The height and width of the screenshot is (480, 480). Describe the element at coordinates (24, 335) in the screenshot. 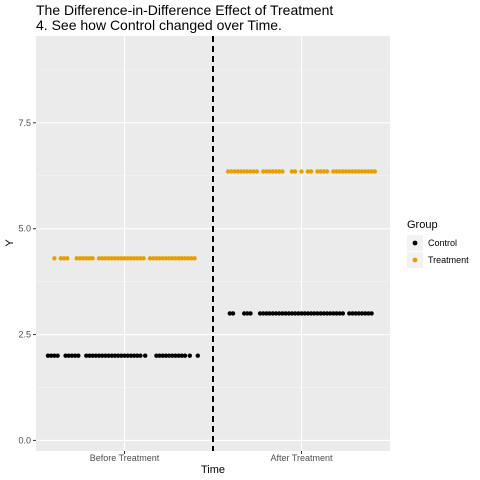

I see `y-tick-label: 2.5` at that location.